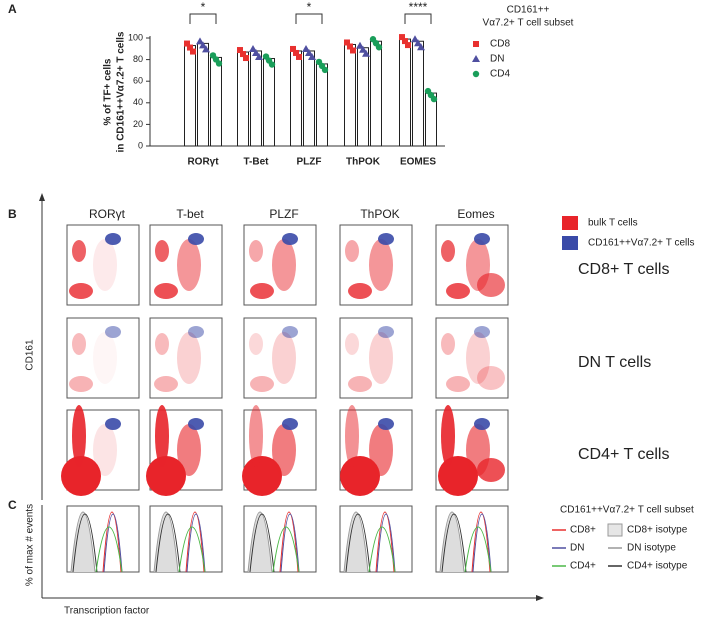 The image size is (708, 622). What do you see at coordinates (121, 91) in the screenshot?
I see `y-axis-label: in CD161++Vα7.2+ T cells` at bounding box center [121, 91].